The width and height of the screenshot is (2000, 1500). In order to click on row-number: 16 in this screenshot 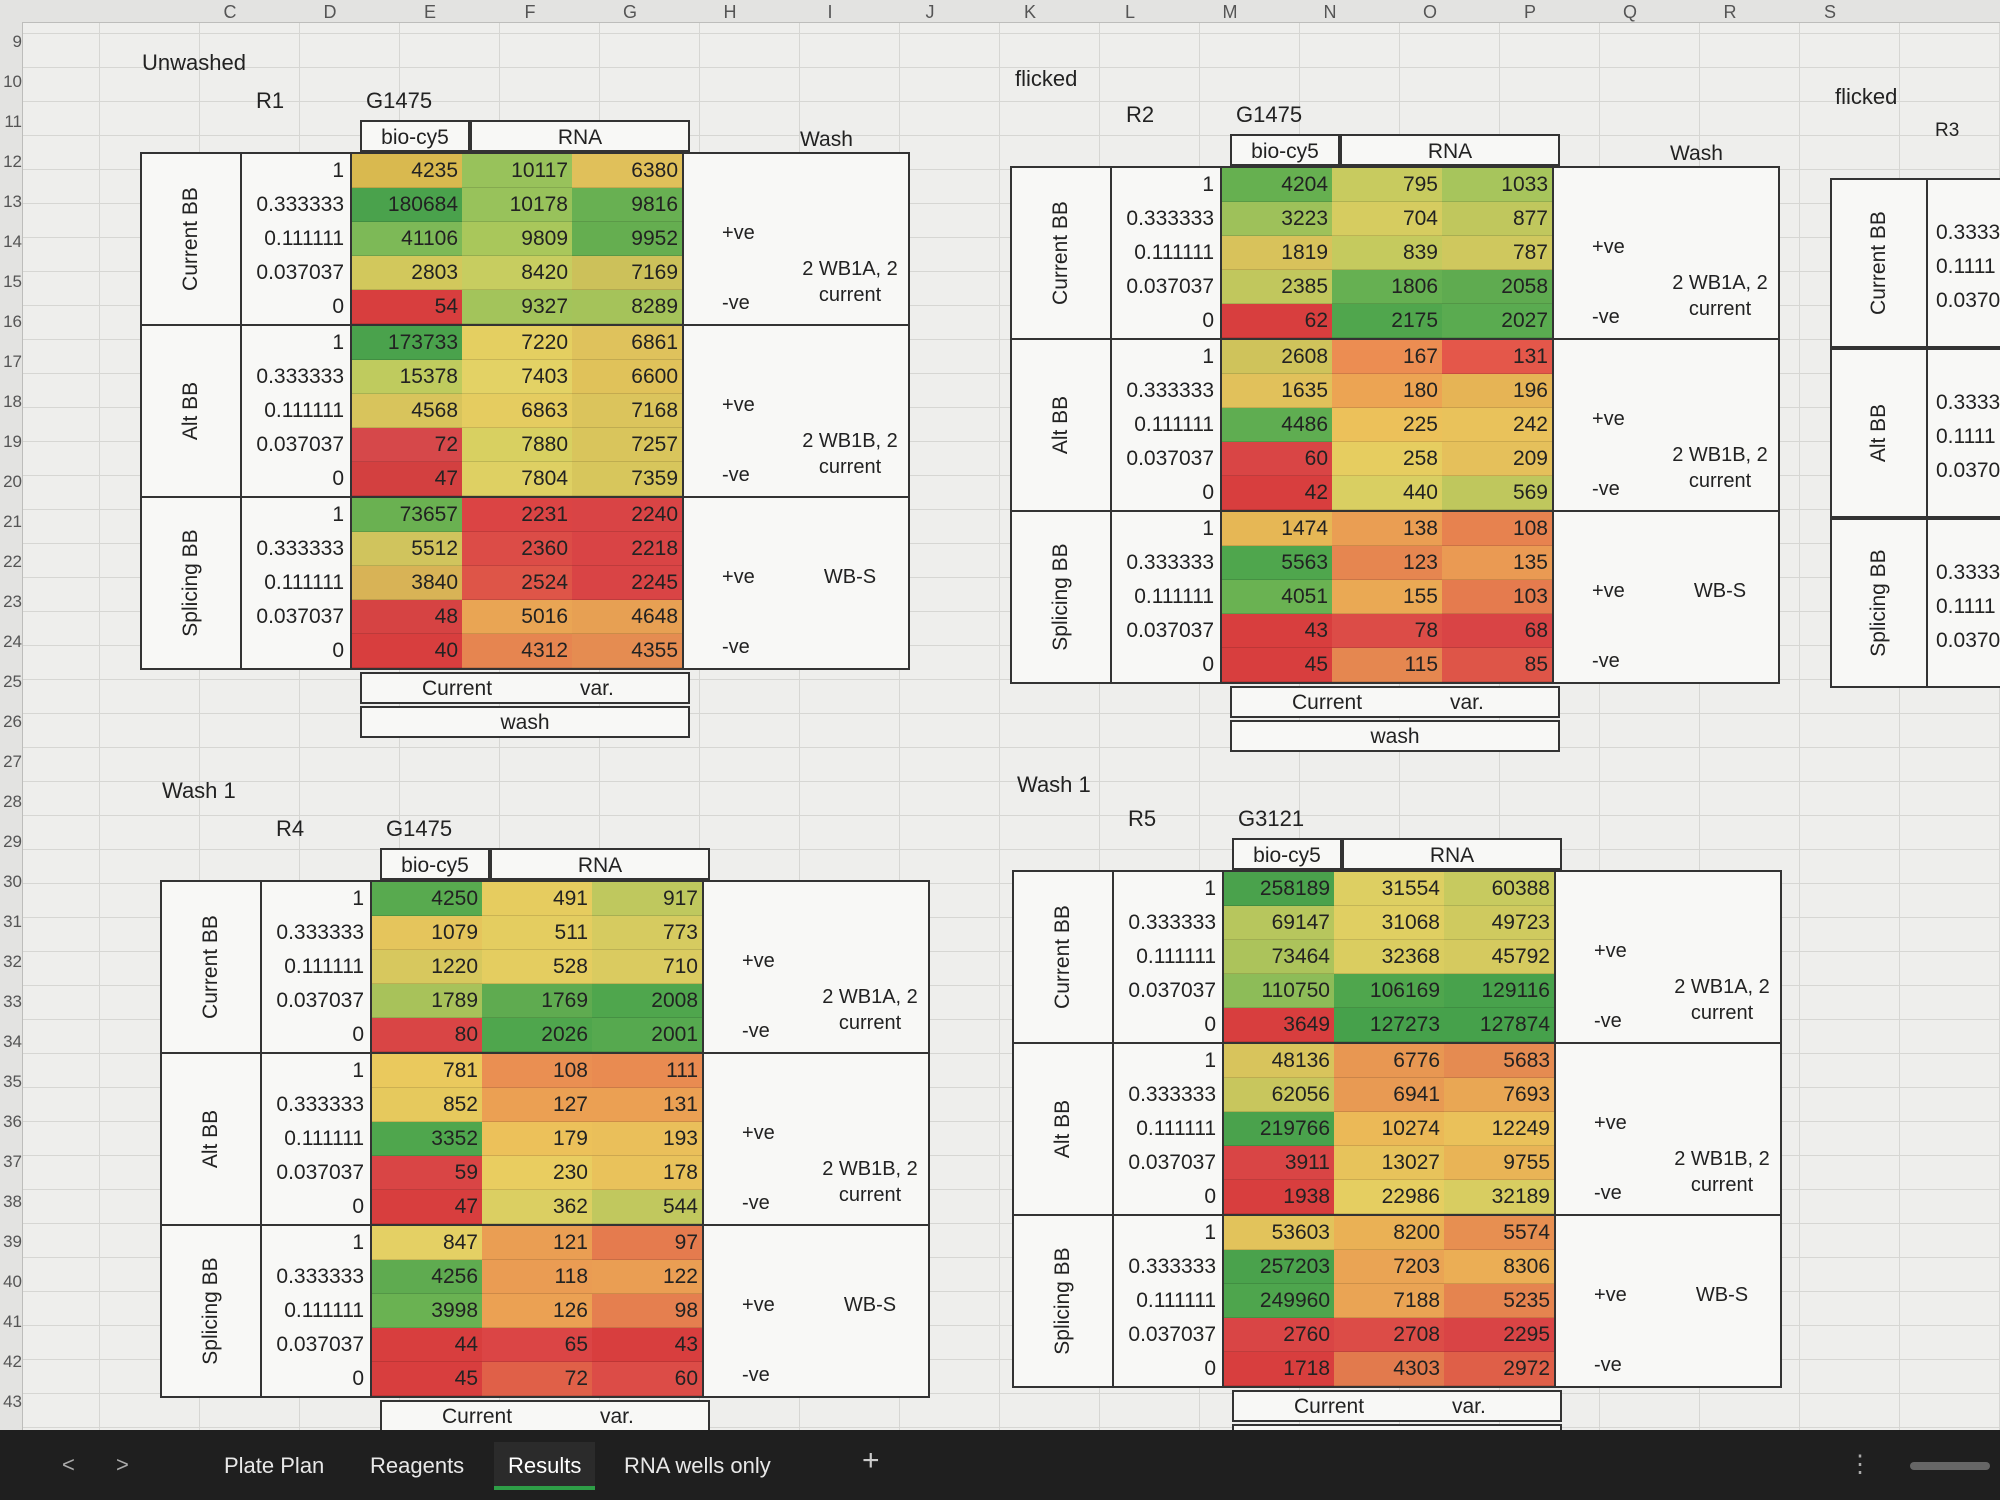, I will do `click(12, 321)`.